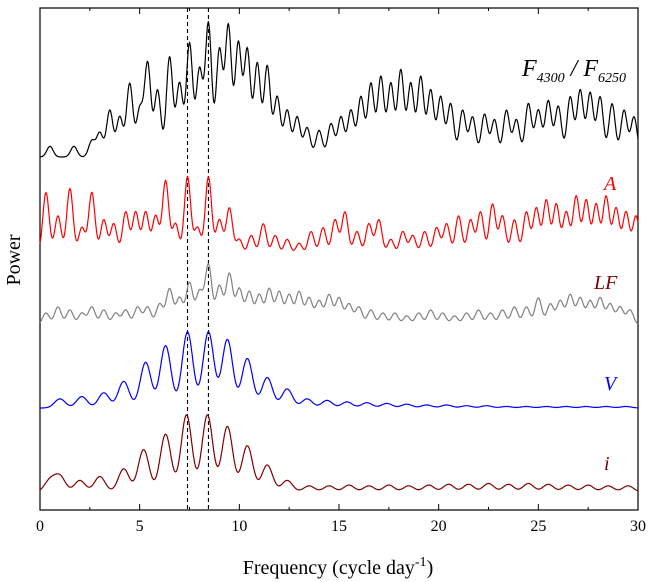 The height and width of the screenshot is (582, 648). Describe the element at coordinates (573, 71) in the screenshot. I see `series-label-f4300-f6250: F4300 / F6250` at that location.